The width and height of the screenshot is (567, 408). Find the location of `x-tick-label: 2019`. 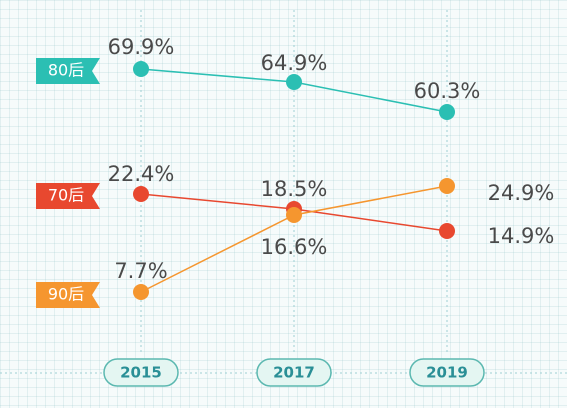

x-tick-label: 2019 is located at coordinates (447, 373).